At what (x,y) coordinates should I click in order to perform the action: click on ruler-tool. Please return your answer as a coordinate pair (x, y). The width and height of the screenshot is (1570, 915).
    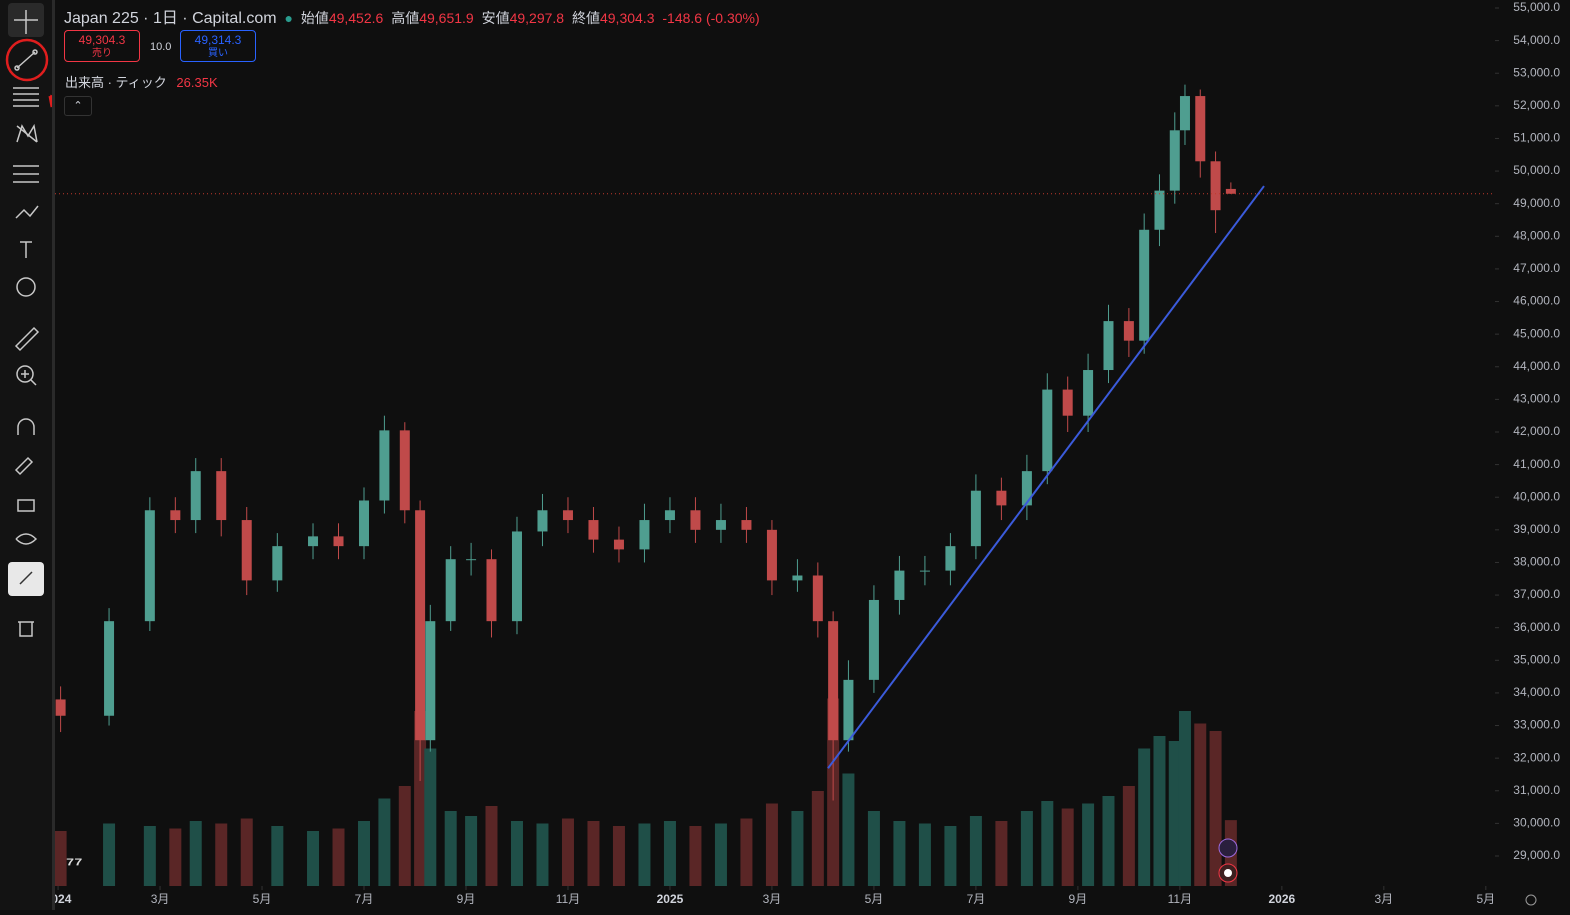
    Looking at the image, I should click on (27, 339).